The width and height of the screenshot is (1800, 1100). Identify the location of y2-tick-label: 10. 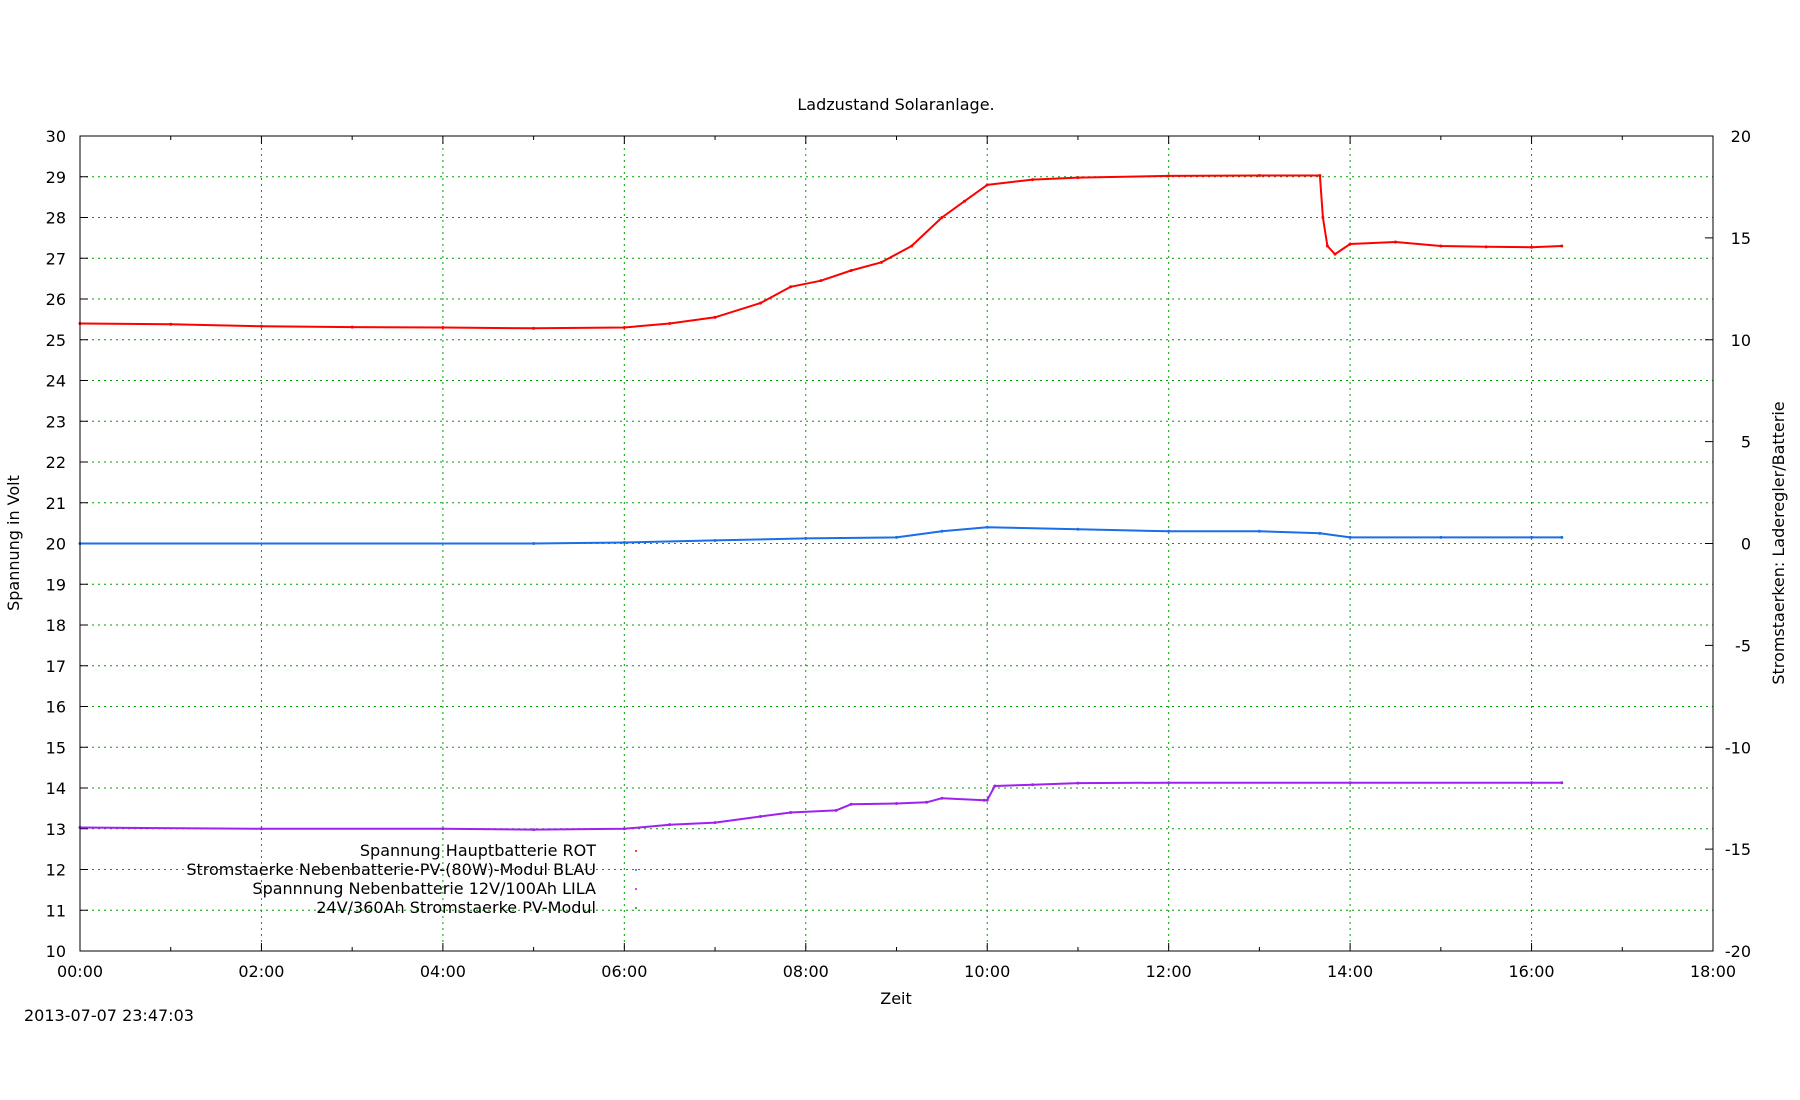
(1741, 340).